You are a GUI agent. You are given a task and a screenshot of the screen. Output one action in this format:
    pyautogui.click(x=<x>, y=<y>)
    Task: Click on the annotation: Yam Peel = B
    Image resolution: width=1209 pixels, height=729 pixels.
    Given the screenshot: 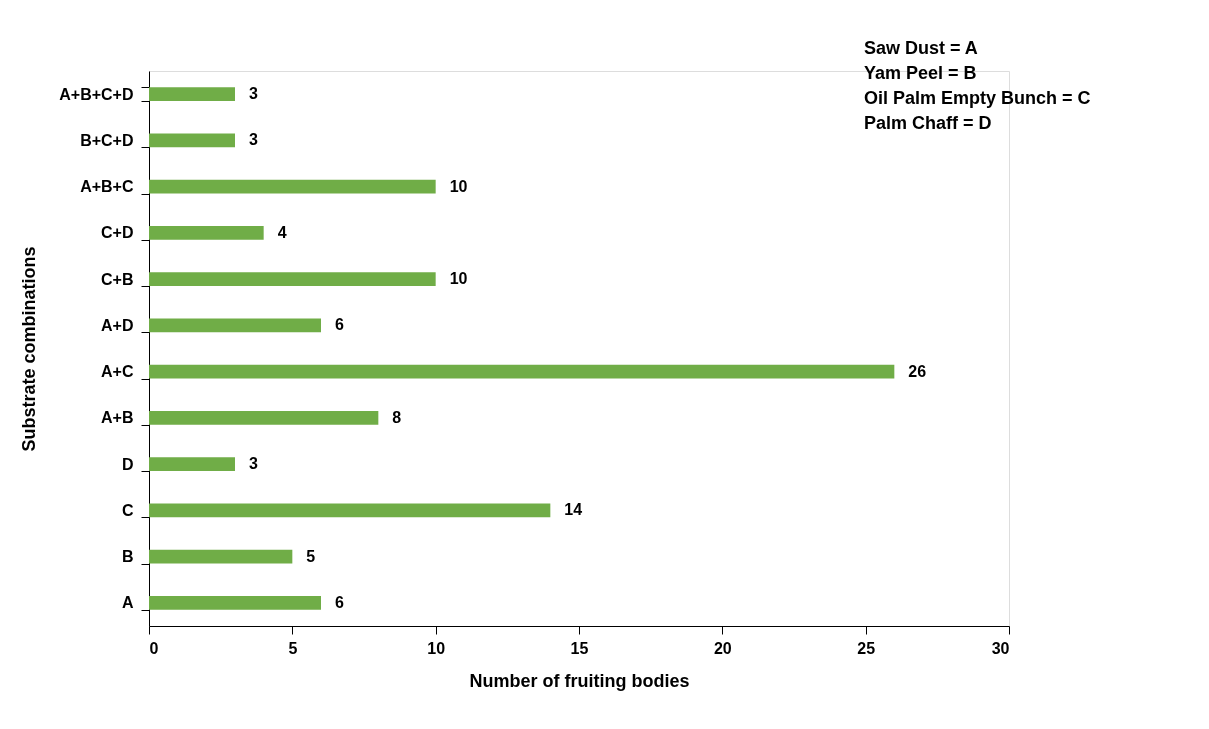 What is the action you would take?
    pyautogui.click(x=920, y=73)
    